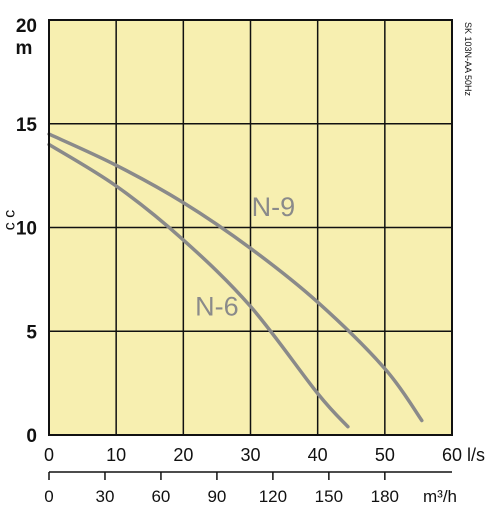  I want to click on secondary-axis-tick-label: 30, so click(105, 496).